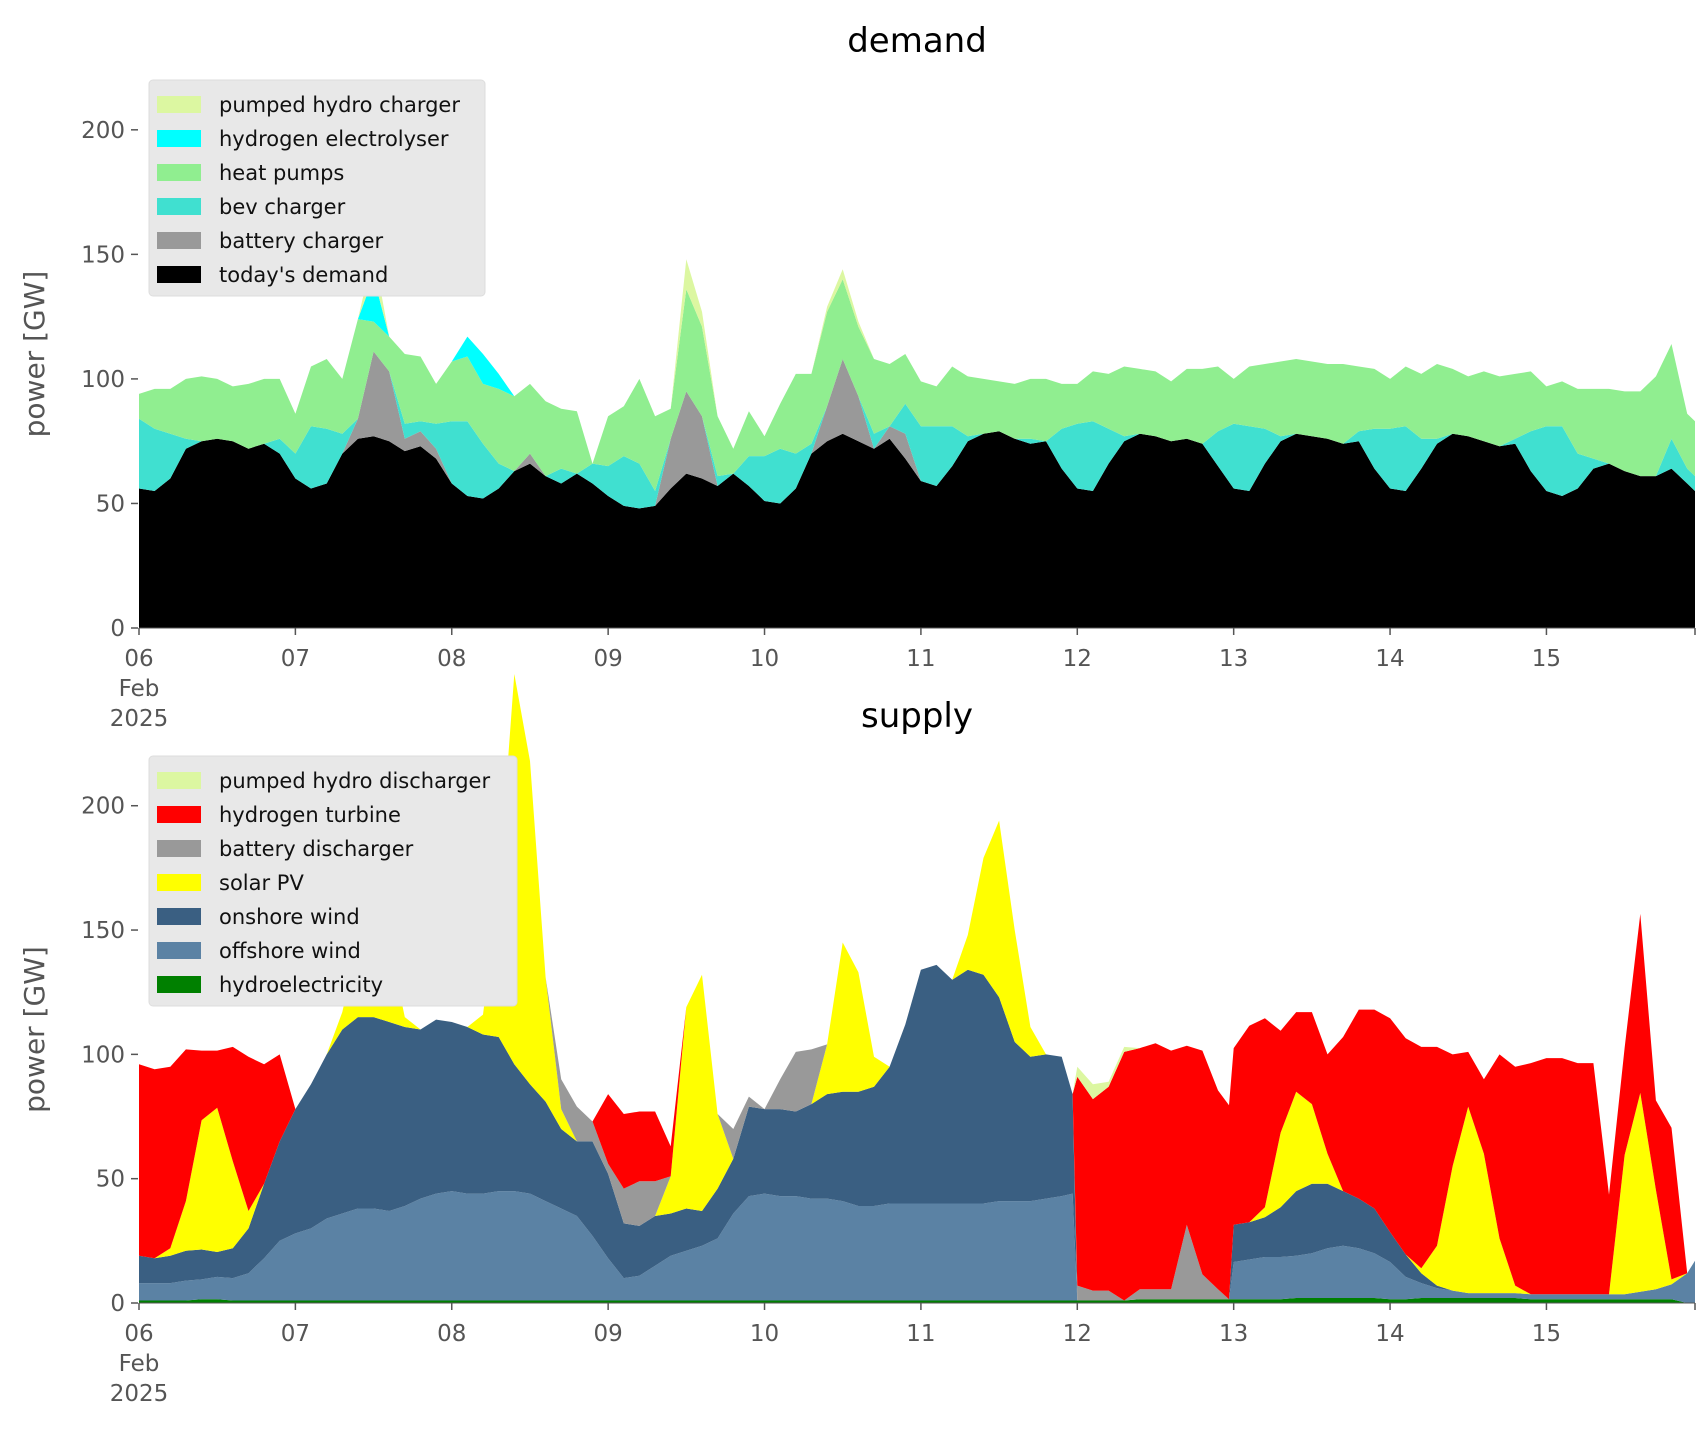 This screenshot has width=1706, height=1431. I want to click on legend-label-pumped-hydro-discharger: pumped hydro discharger, so click(354, 781).